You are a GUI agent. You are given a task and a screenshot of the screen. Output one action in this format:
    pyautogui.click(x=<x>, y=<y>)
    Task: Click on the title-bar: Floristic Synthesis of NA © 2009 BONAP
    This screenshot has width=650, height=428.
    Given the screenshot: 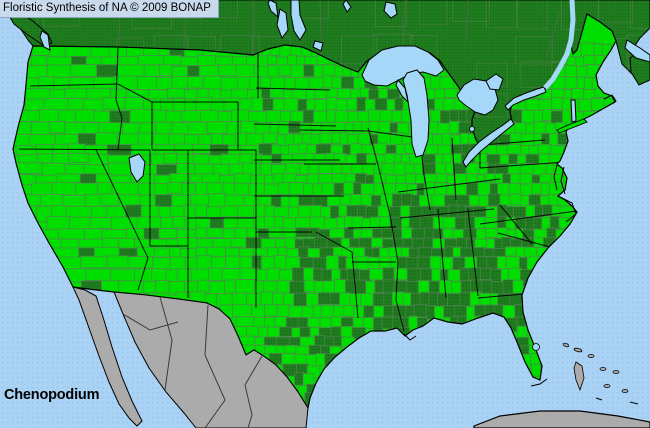 What is the action you would take?
    pyautogui.click(x=109, y=9)
    